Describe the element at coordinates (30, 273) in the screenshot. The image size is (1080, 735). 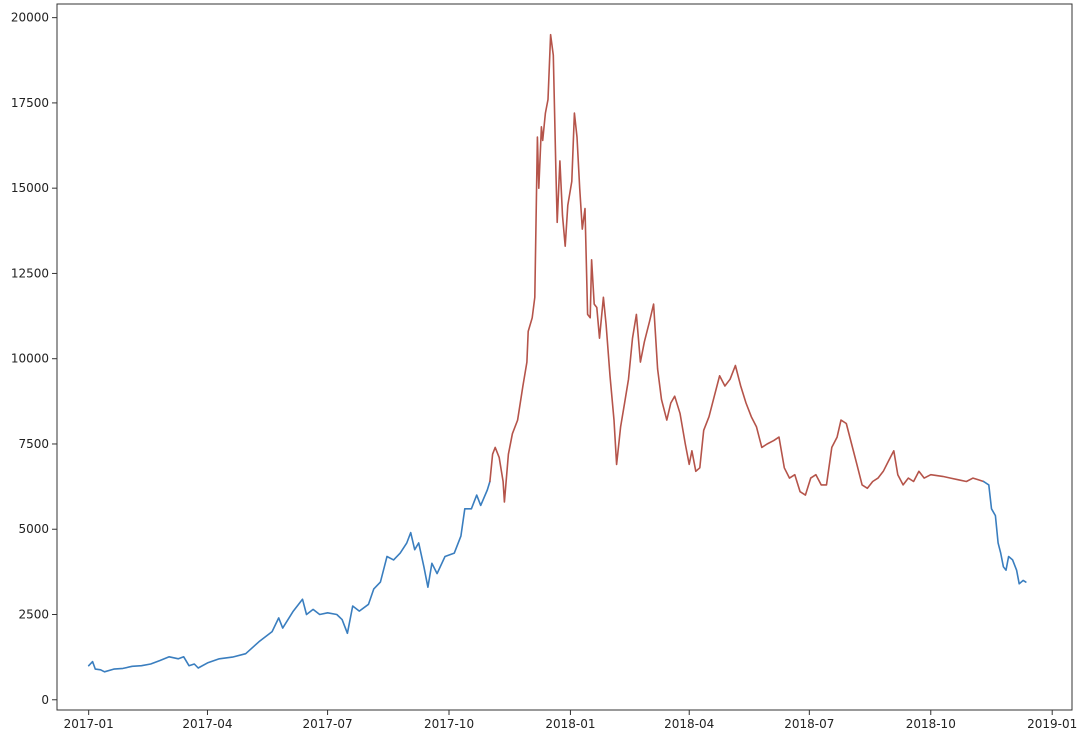
I see `y-tick-label: 12500` at that location.